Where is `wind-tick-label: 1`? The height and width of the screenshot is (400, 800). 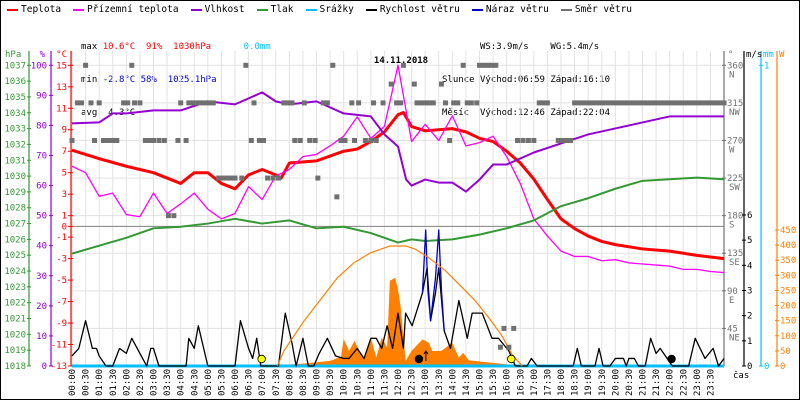 wind-tick-label: 1 is located at coordinates (749, 342).